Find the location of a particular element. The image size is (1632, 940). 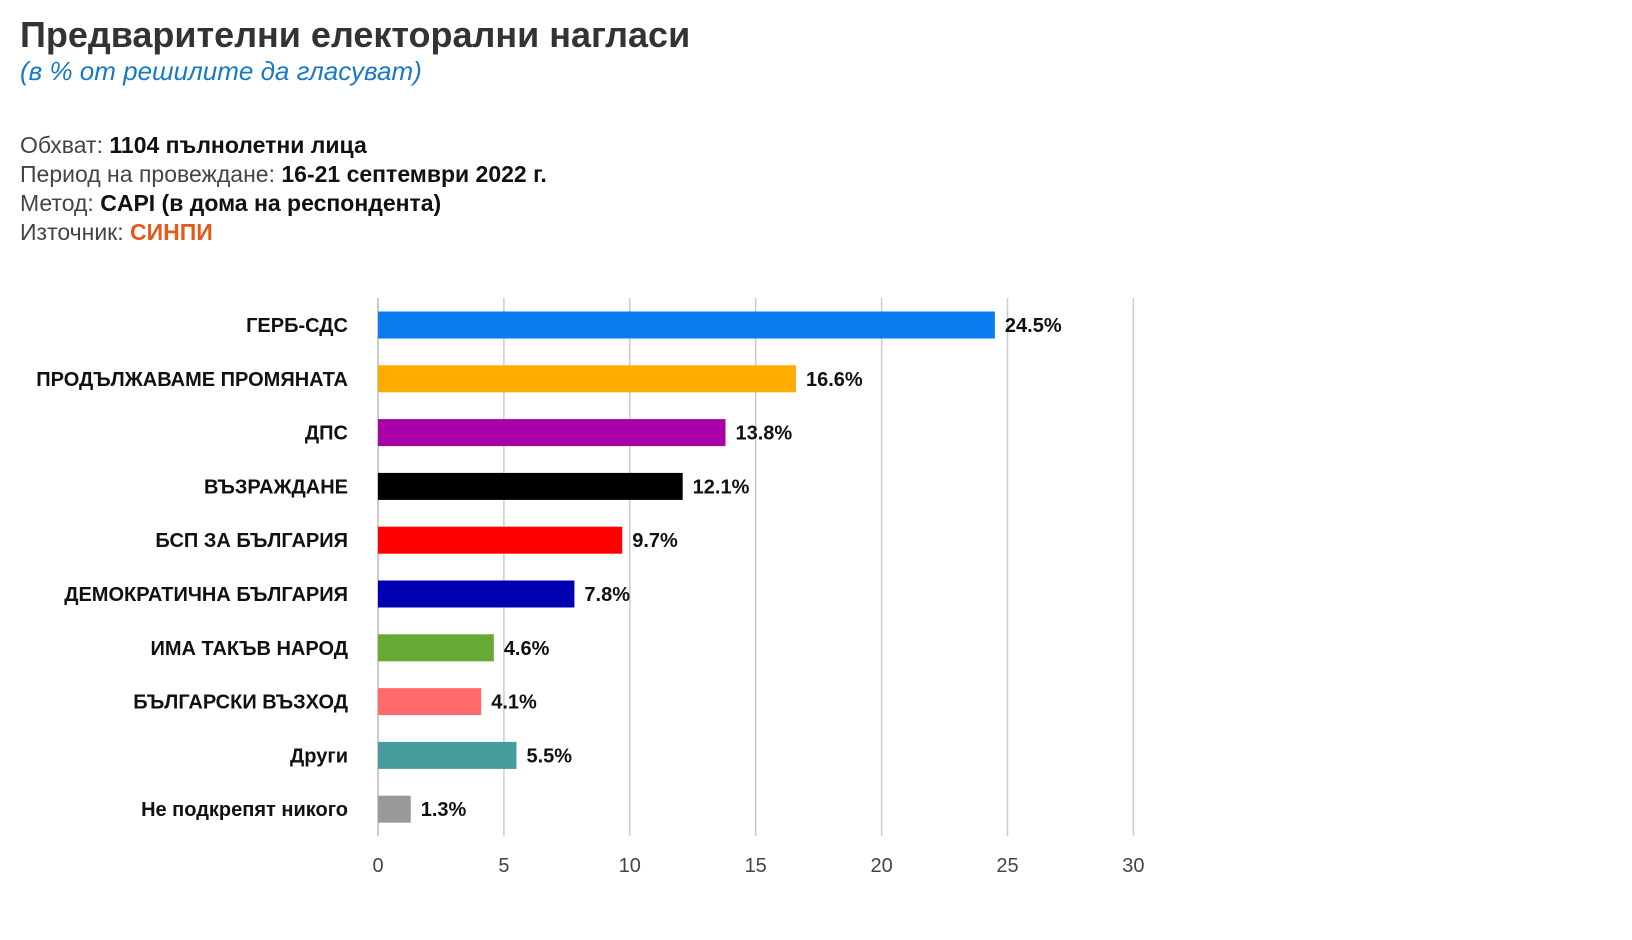

x-tick-label-0: 0 is located at coordinates (377, 866).